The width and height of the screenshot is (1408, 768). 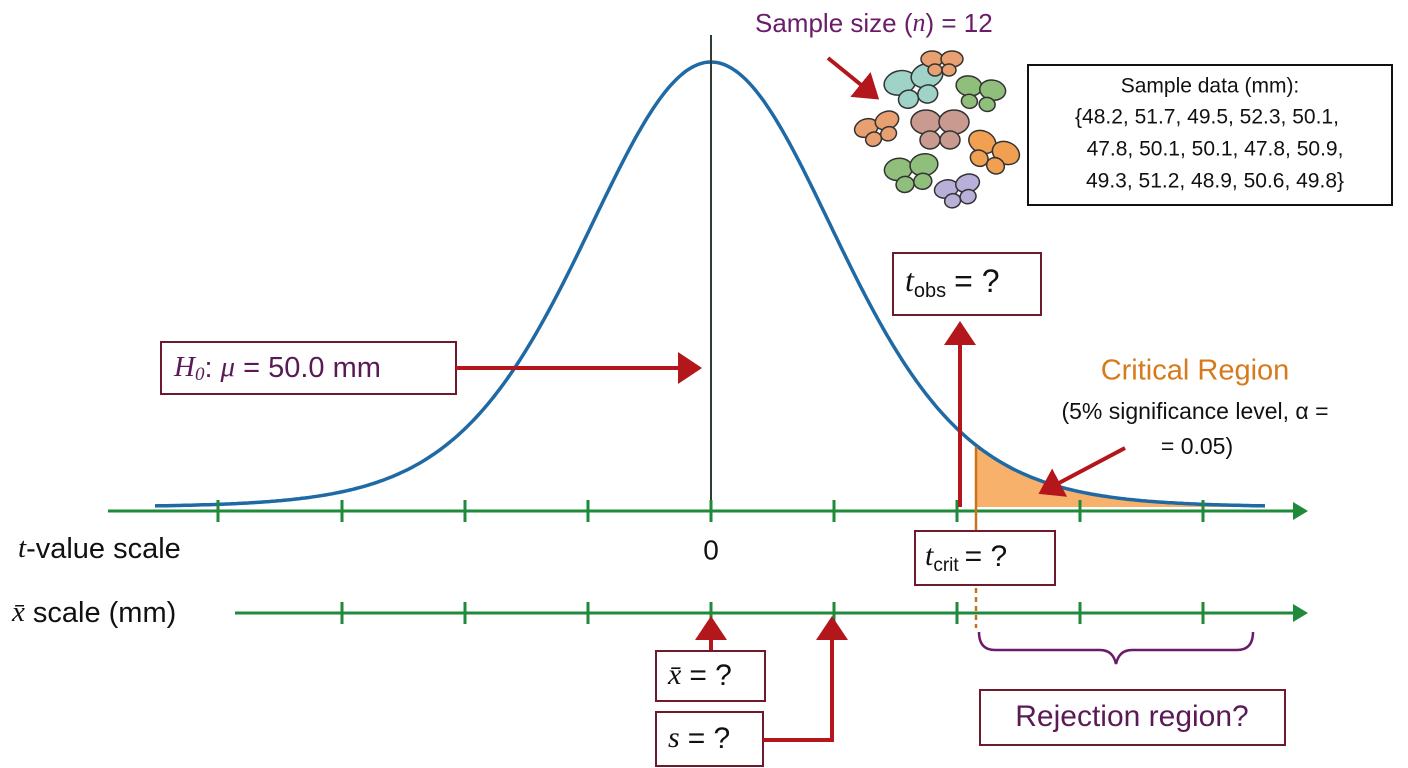 What do you see at coordinates (699, 675) in the screenshot?
I see `xbar-label: x̄ = ?` at bounding box center [699, 675].